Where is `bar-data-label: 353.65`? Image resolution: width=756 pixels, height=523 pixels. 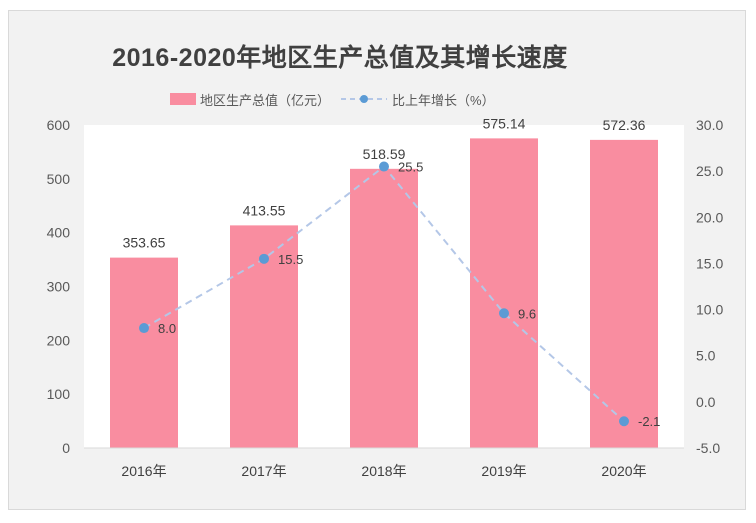
bar-data-label: 353.65 is located at coordinates (144, 243).